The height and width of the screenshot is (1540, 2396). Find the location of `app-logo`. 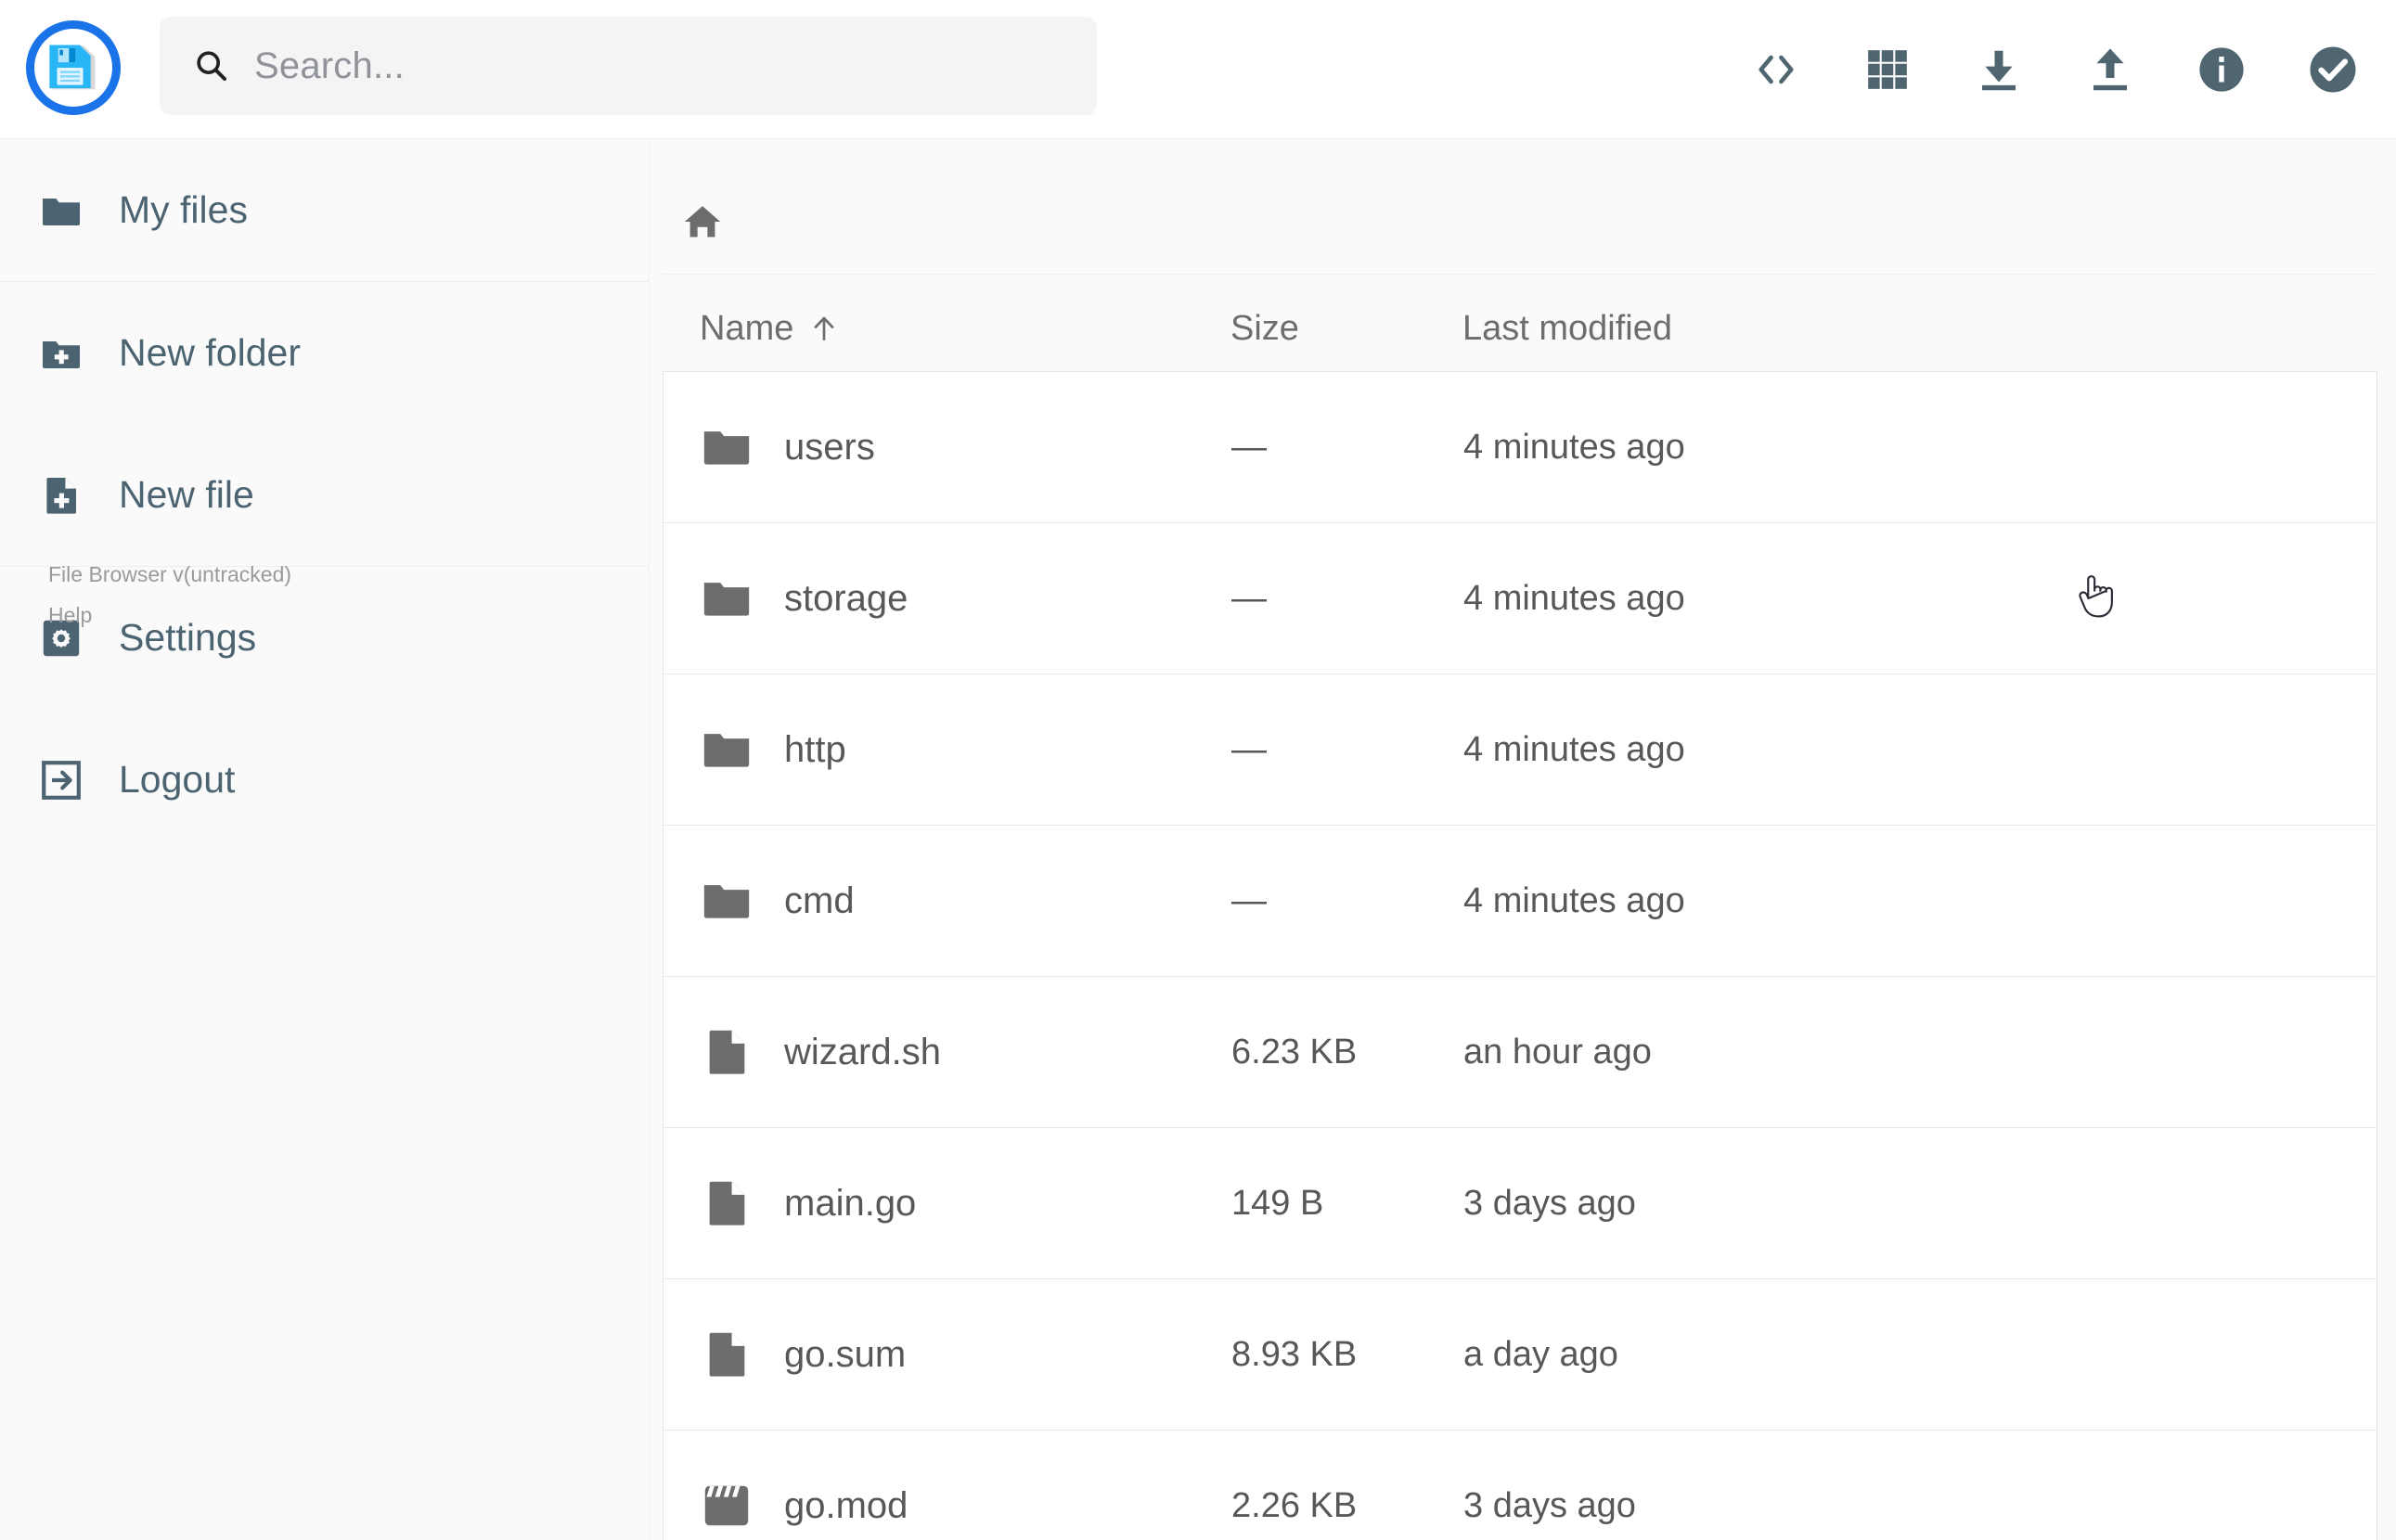

app-logo is located at coordinates (73, 67).